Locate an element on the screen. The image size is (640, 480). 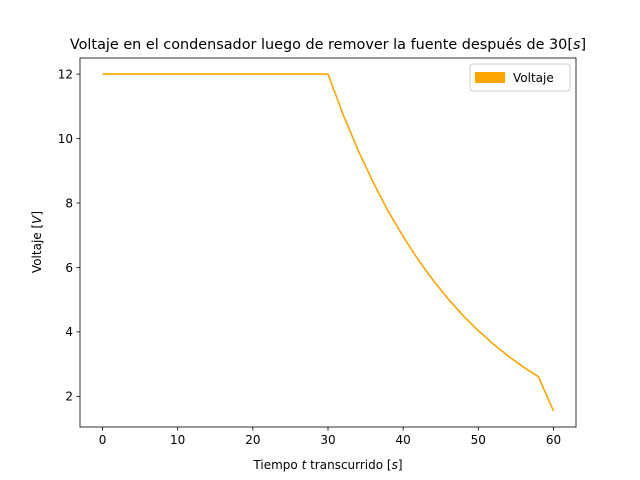
y-tick-label: 10 is located at coordinates (65, 139).